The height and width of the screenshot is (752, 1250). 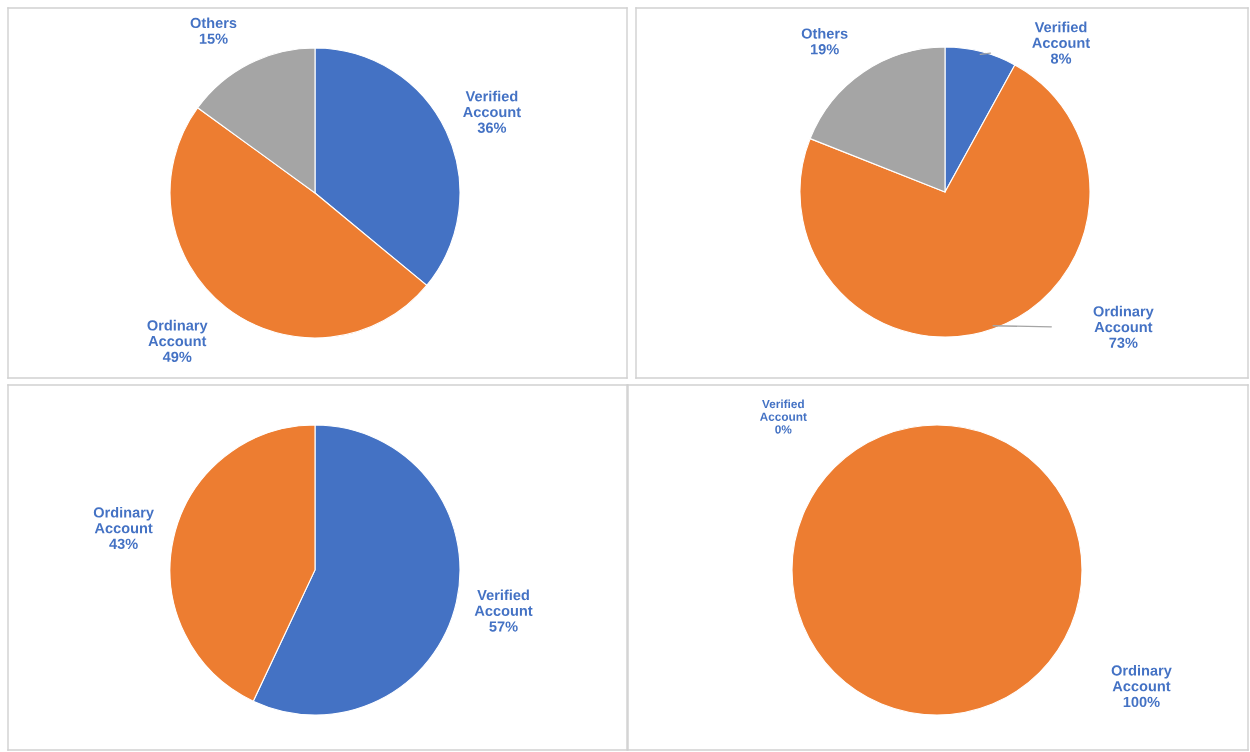 What do you see at coordinates (503, 626) in the screenshot?
I see `data-label: 57%` at bounding box center [503, 626].